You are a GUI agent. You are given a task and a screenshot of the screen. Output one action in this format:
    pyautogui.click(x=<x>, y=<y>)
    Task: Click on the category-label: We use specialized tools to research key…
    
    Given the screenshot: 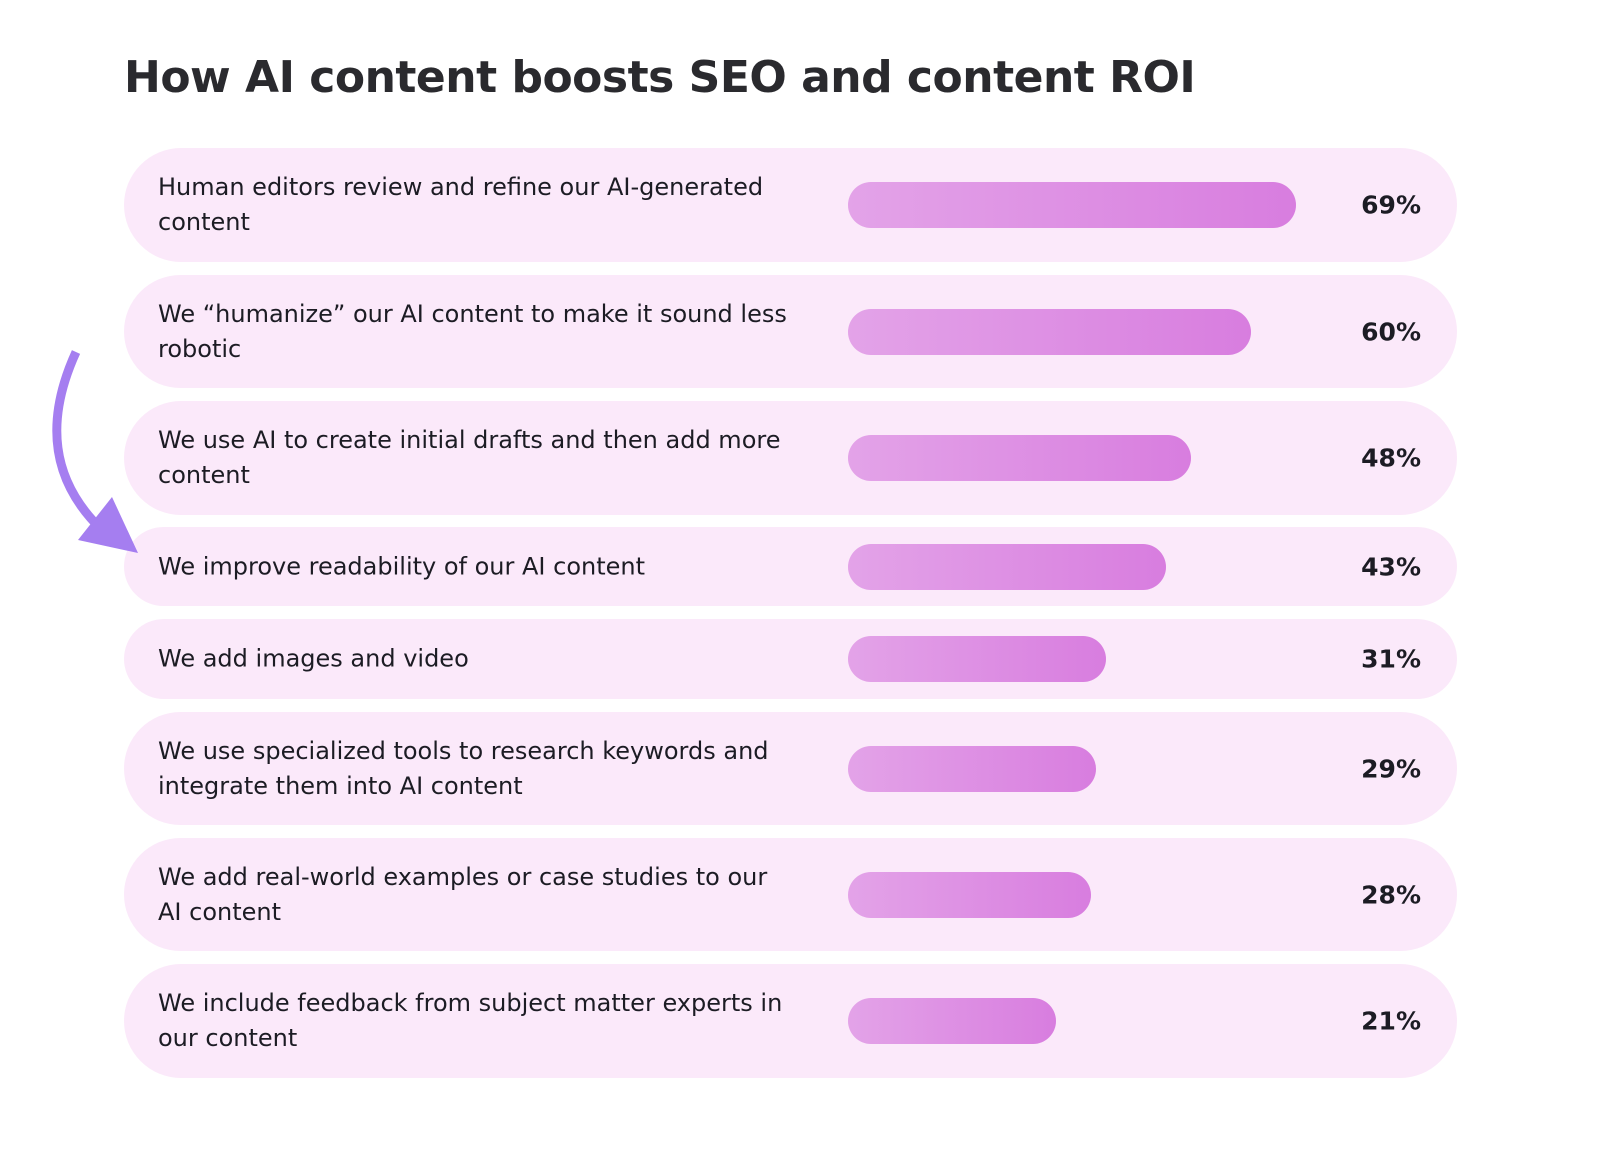 What is the action you would take?
    pyautogui.click(x=463, y=768)
    